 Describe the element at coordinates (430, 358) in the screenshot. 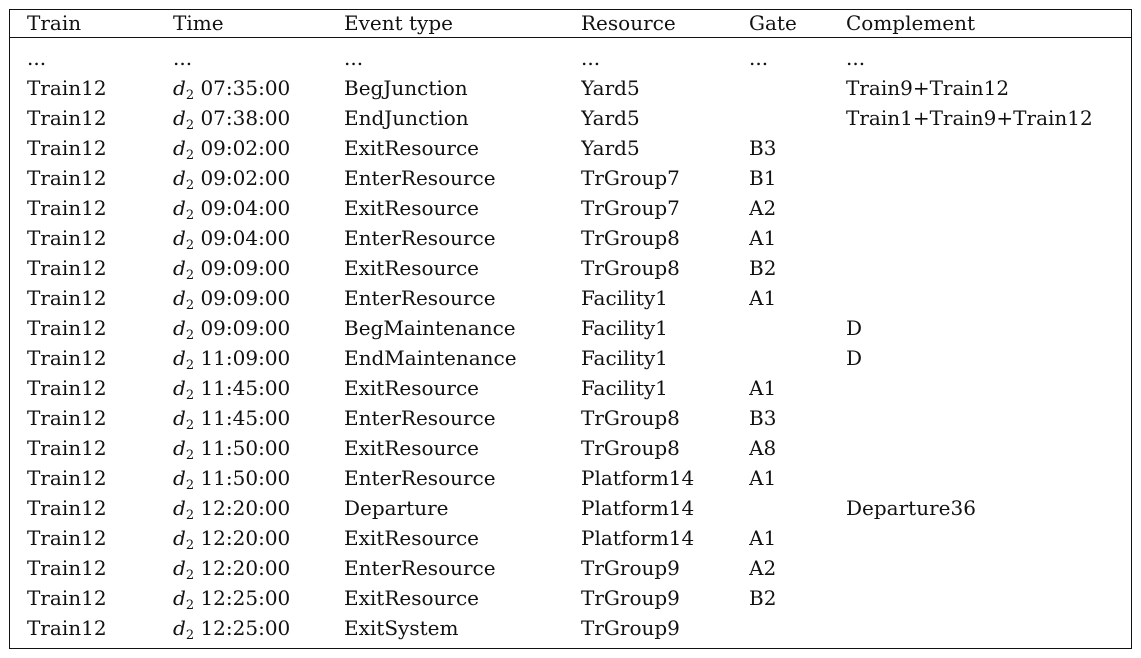

I see `event-type-cell: EndMaintenance` at that location.